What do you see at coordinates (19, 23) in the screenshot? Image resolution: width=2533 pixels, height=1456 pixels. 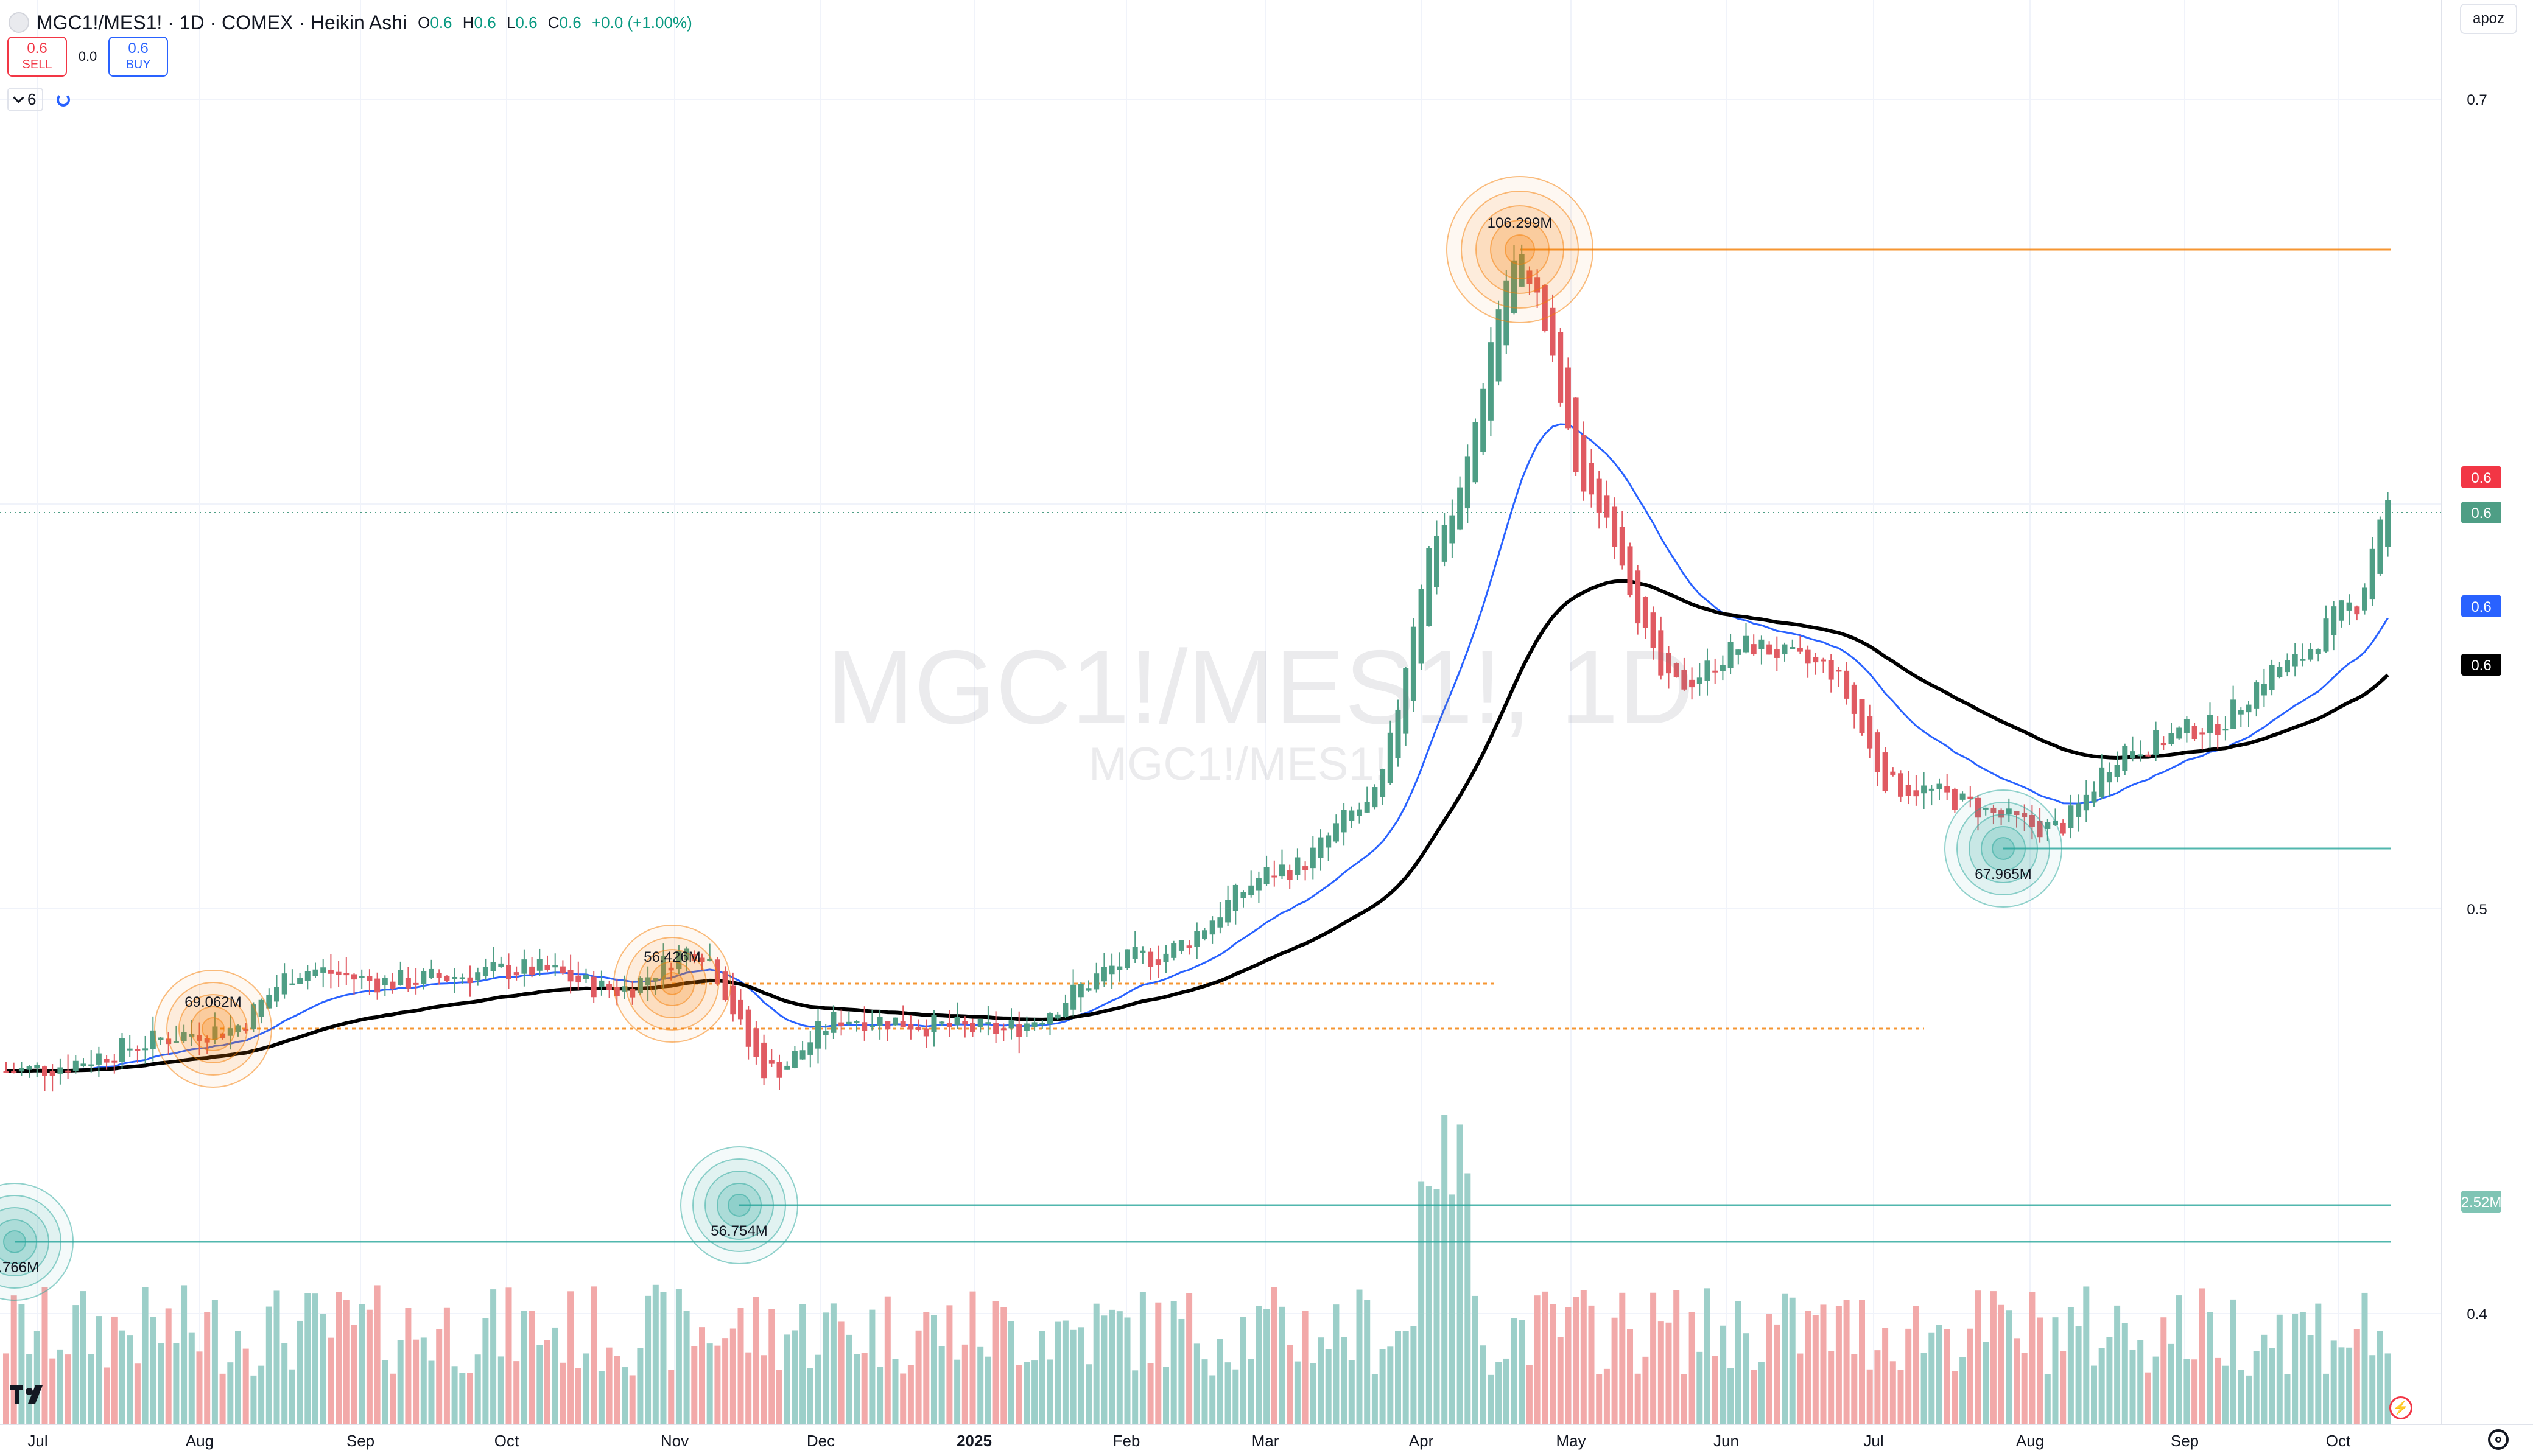 I see `symbol-logo-icon` at bounding box center [19, 23].